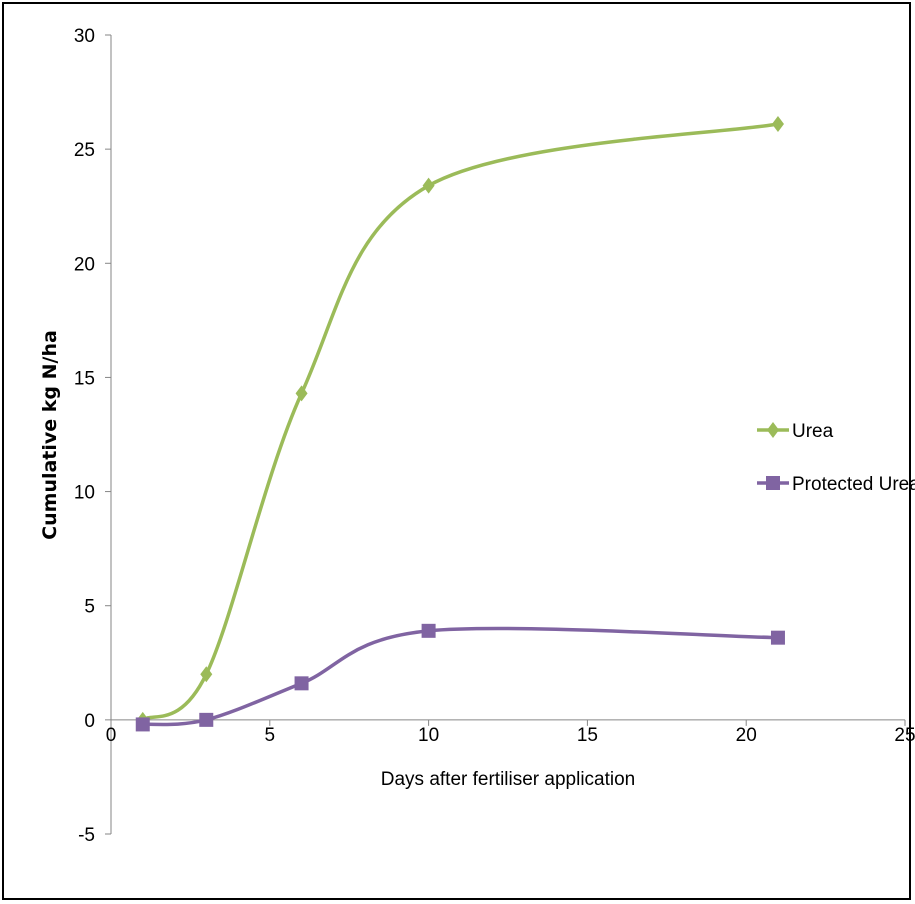 The width and height of the screenshot is (915, 904). What do you see at coordinates (428, 735) in the screenshot?
I see `x-tick-label: 10` at bounding box center [428, 735].